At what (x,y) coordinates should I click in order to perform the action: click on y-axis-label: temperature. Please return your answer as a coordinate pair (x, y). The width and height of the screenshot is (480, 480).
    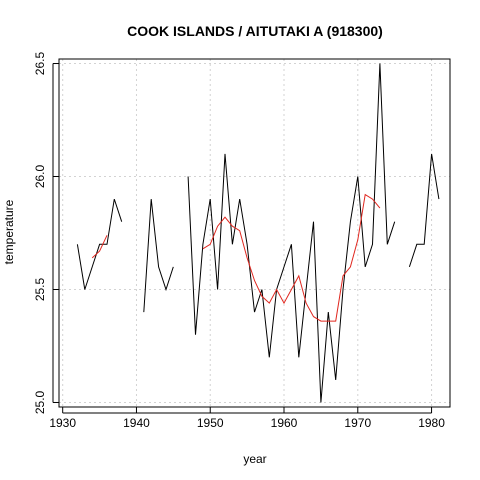
    Looking at the image, I should click on (9, 231).